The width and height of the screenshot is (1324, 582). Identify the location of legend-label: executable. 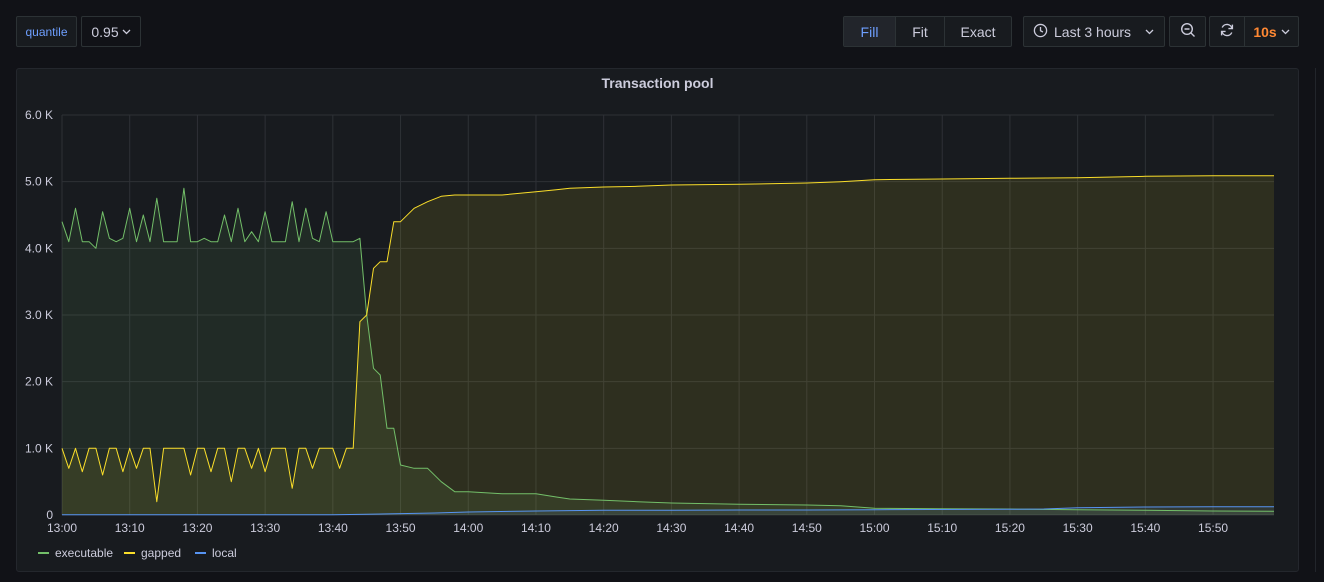
(84, 553).